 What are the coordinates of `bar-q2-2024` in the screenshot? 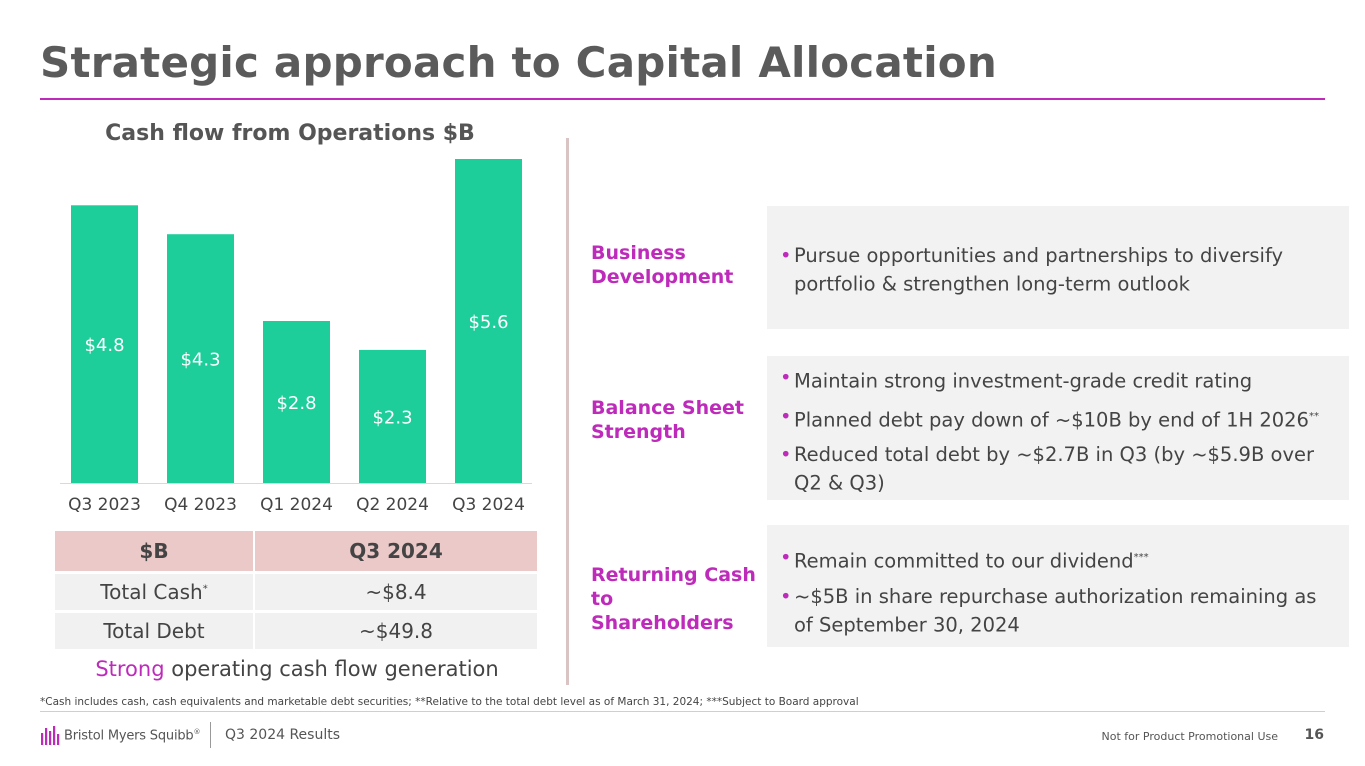 It's located at (392, 416).